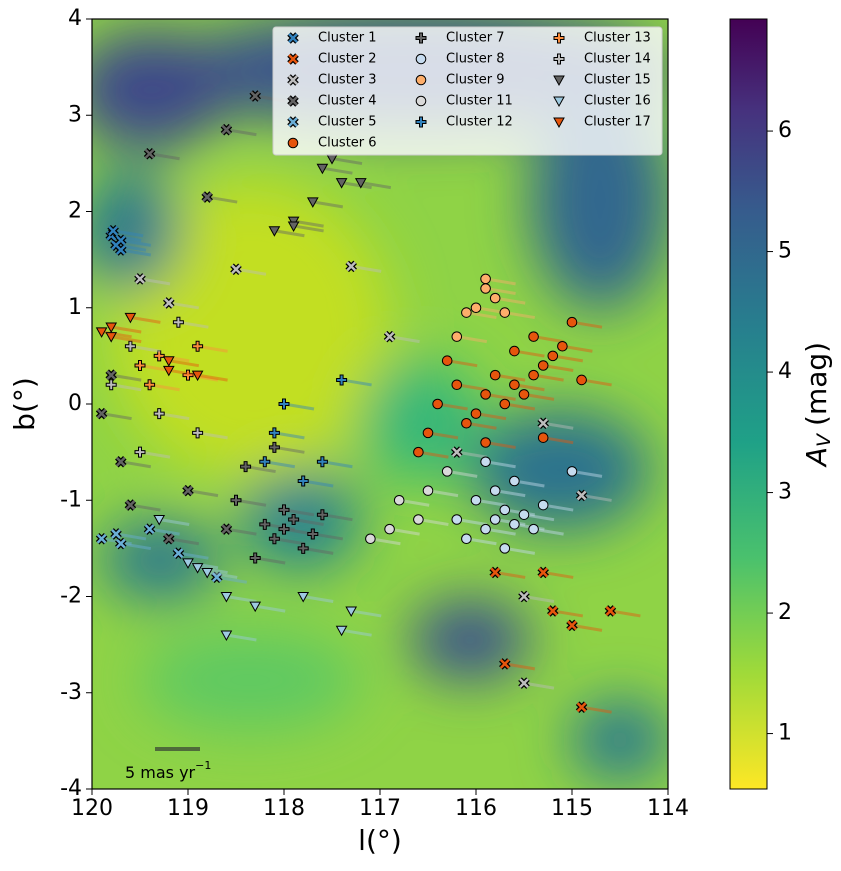  What do you see at coordinates (347, 38) in the screenshot?
I see `legend-label: Cluster 1` at bounding box center [347, 38].